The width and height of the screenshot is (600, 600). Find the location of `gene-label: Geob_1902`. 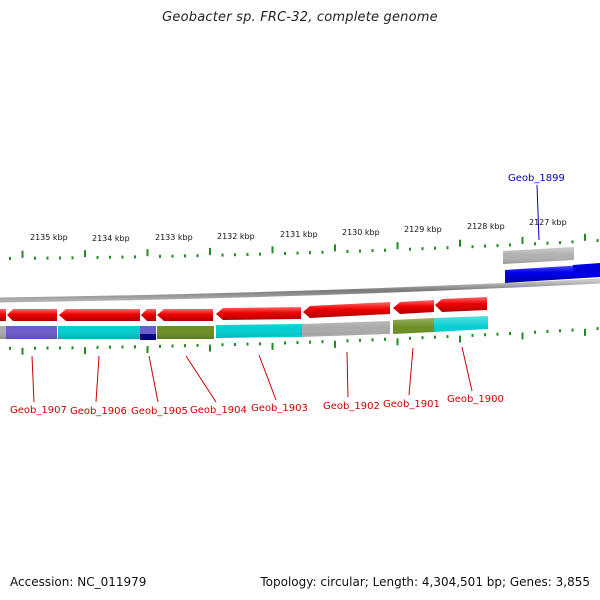

gene-label: Geob_1902 is located at coordinates (351, 406).